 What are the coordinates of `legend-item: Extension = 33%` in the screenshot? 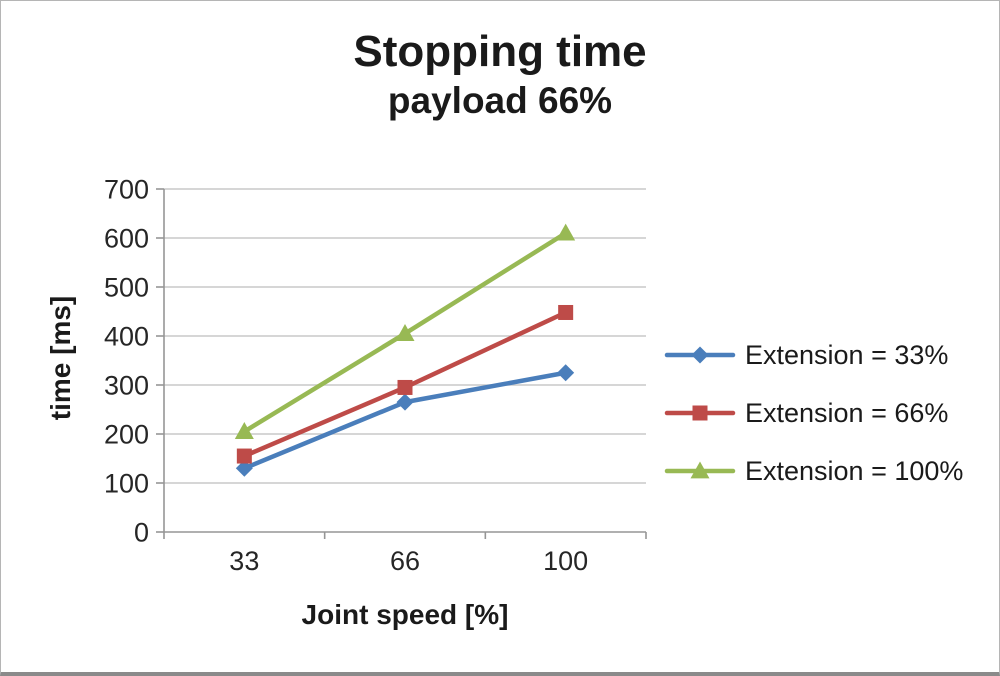 It's located at (813, 354).